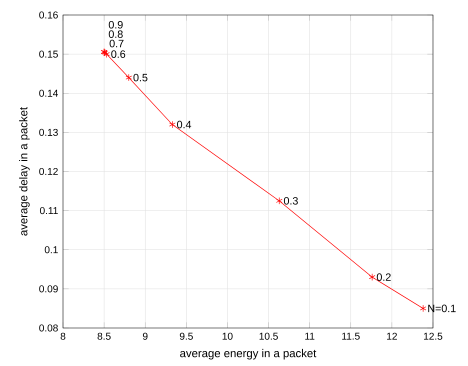 The width and height of the screenshot is (468, 366). What do you see at coordinates (140, 78) in the screenshot?
I see `annotation: 0.5` at bounding box center [140, 78].